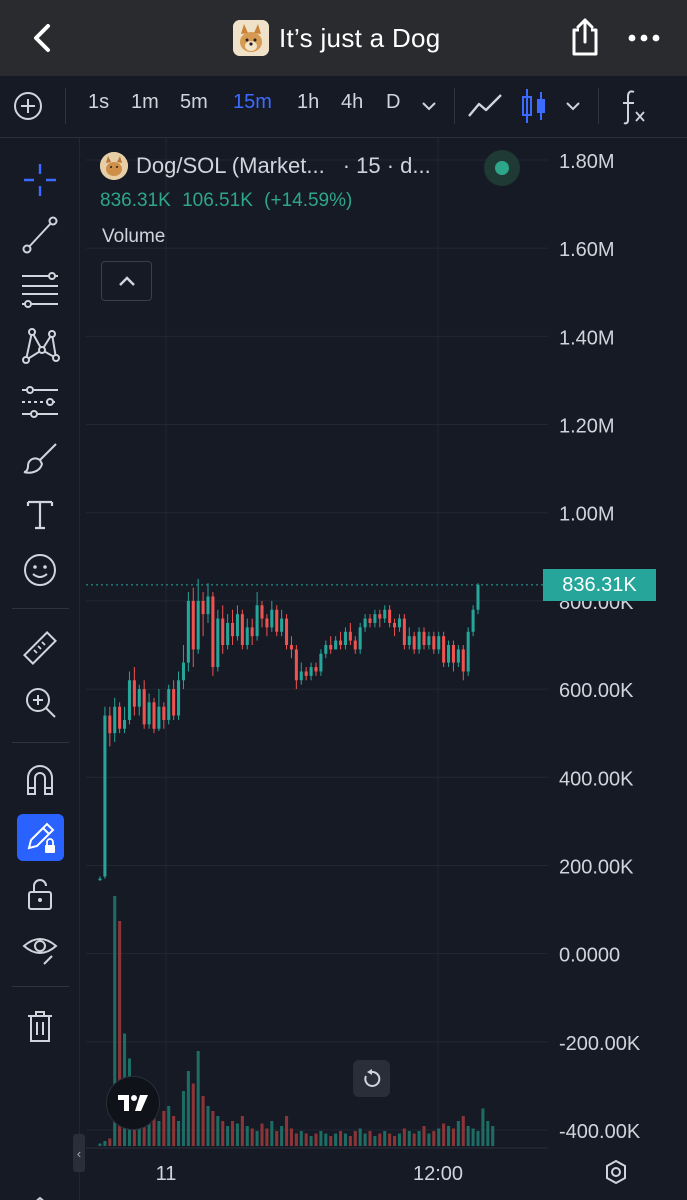 The width and height of the screenshot is (687, 1200). What do you see at coordinates (40, 1189) in the screenshot?
I see `scroll-up-chevron-icon` at bounding box center [40, 1189].